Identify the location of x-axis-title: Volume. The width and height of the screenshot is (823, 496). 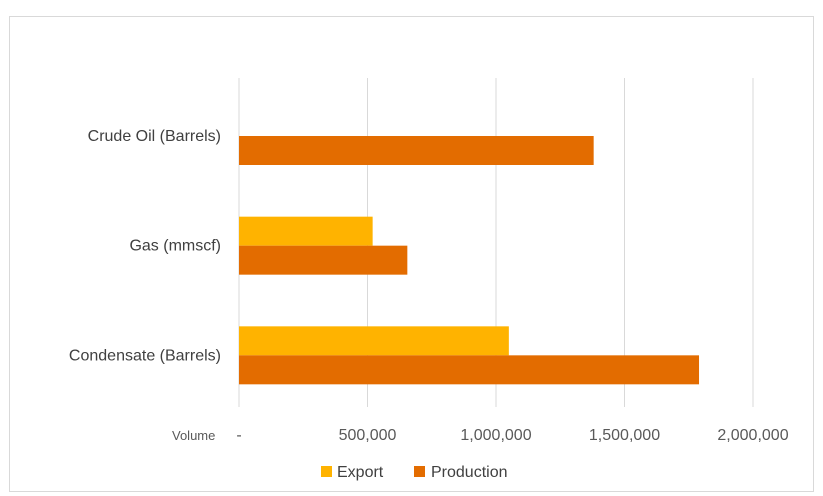
(193, 435).